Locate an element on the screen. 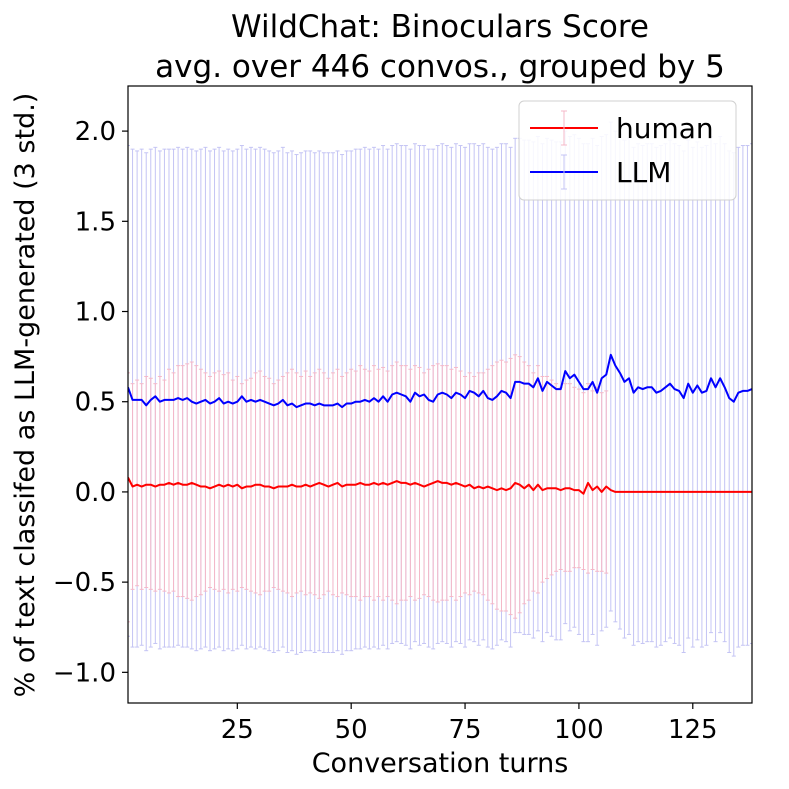 Image resolution: width=789 pixels, height=789 pixels. series-layer is located at coordinates (440, 424).